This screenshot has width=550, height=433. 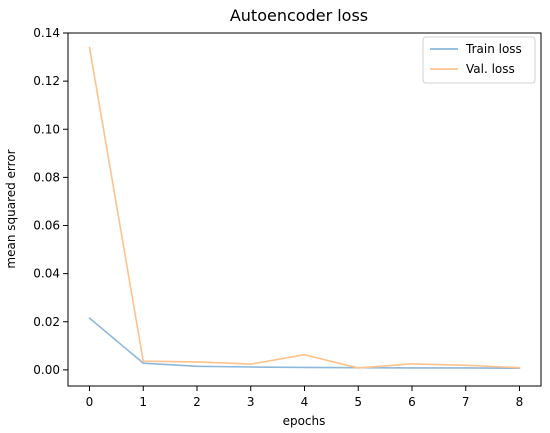 I want to click on x-tick-label: 1, so click(x=143, y=402).